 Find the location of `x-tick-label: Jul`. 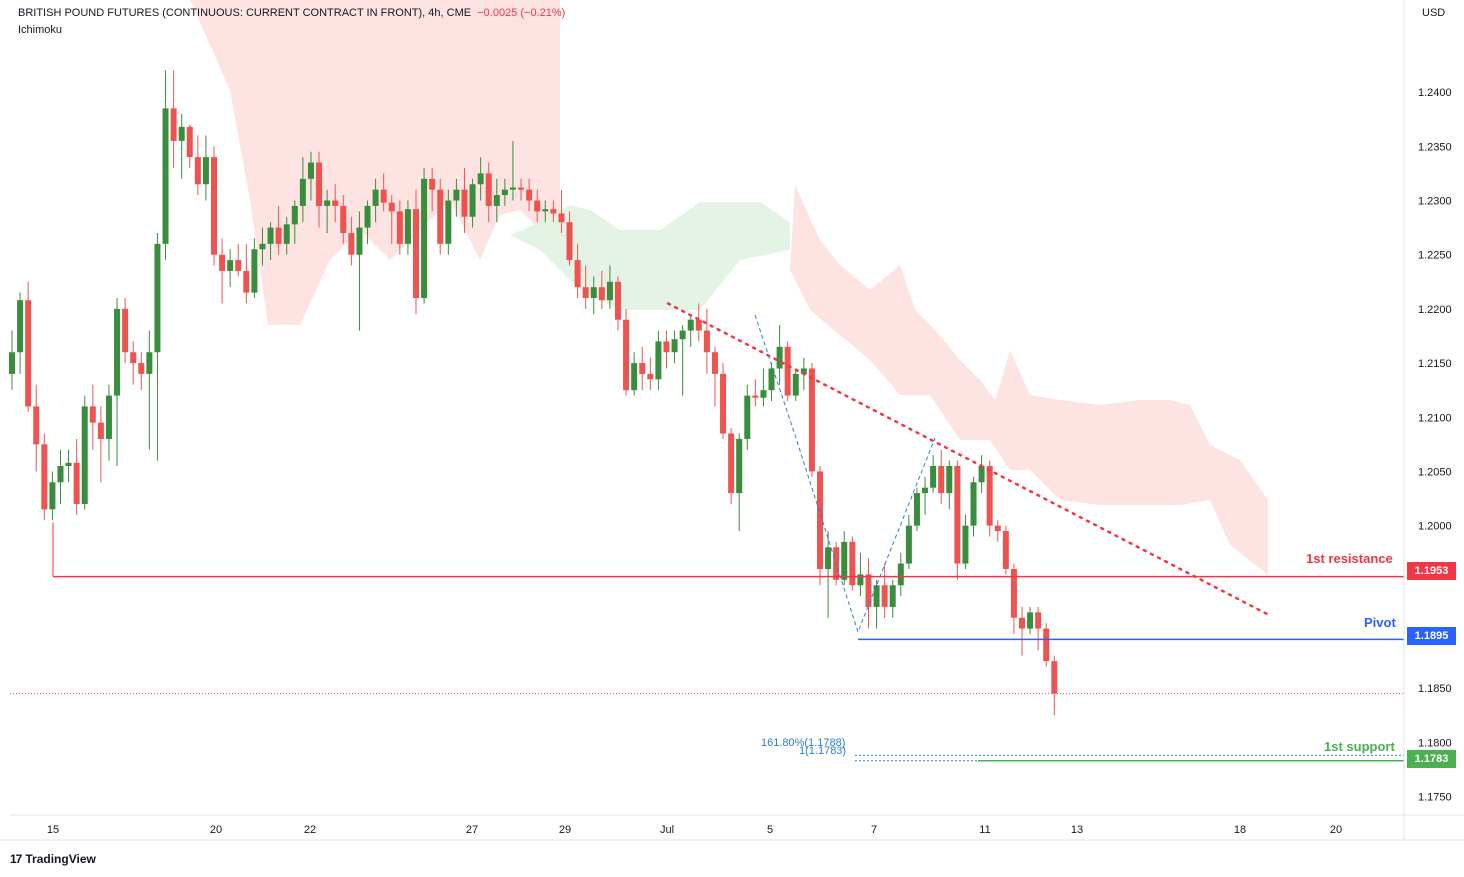

x-tick-label: Jul is located at coordinates (667, 830).